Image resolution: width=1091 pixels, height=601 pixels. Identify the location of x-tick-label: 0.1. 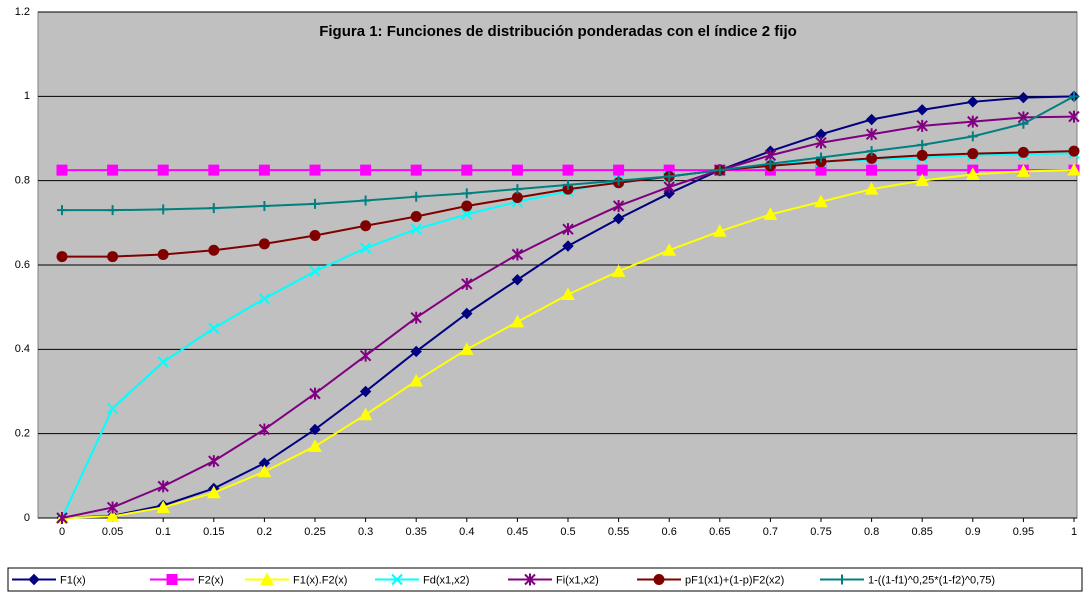
(163, 532).